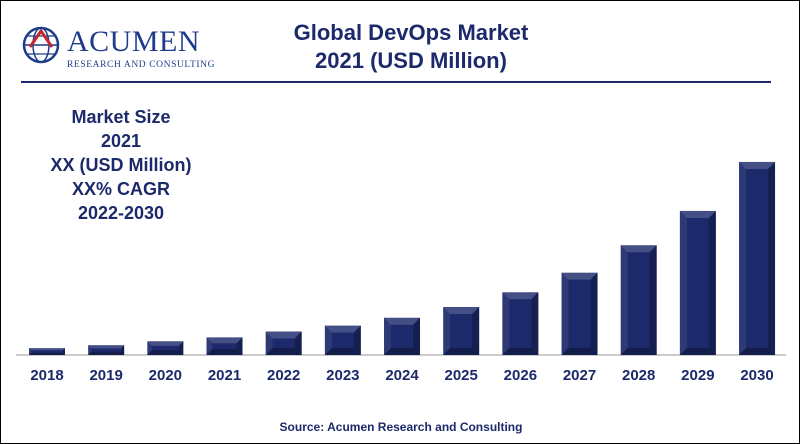 The height and width of the screenshot is (444, 800). I want to click on x-tick-label: 2022, so click(283, 375).